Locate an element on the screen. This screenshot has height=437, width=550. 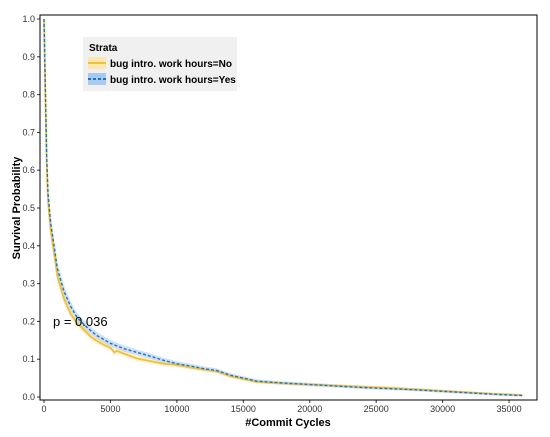
legend-entry-yes: bug intro. work hours=Yes is located at coordinates (173, 80).